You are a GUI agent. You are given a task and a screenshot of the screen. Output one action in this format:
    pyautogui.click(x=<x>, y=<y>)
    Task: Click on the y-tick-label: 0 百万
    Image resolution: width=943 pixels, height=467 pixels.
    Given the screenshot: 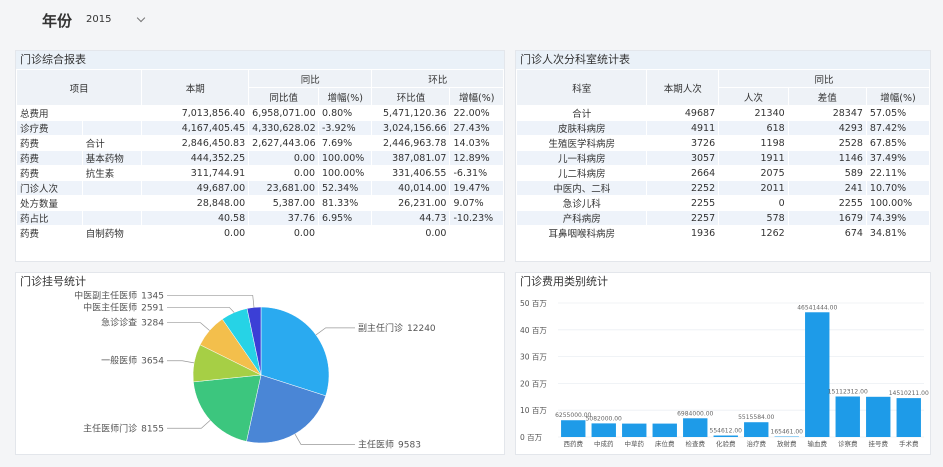 What is the action you would take?
    pyautogui.click(x=531, y=437)
    